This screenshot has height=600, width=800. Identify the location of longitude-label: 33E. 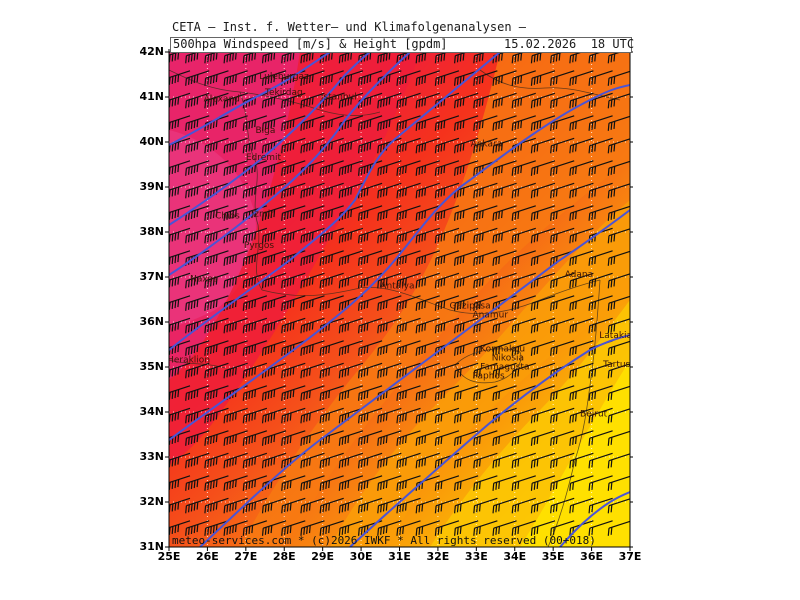
(476, 556).